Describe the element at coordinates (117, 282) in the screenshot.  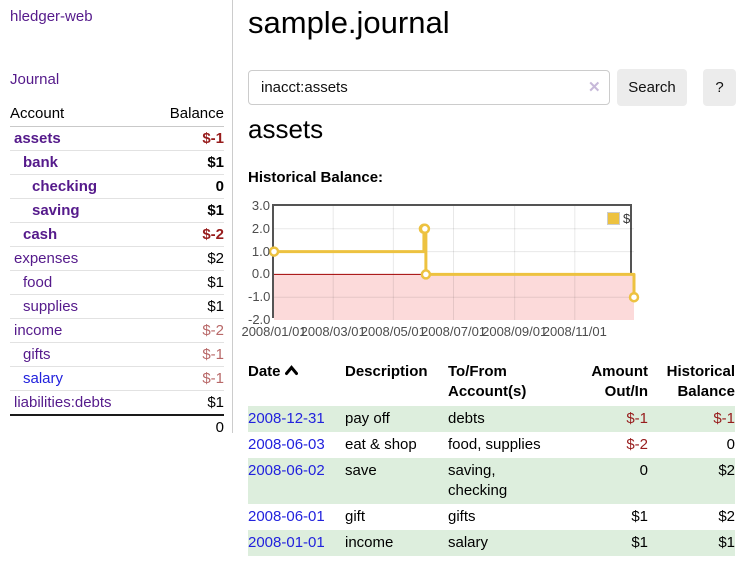
I see `account-row: food $1` at that location.